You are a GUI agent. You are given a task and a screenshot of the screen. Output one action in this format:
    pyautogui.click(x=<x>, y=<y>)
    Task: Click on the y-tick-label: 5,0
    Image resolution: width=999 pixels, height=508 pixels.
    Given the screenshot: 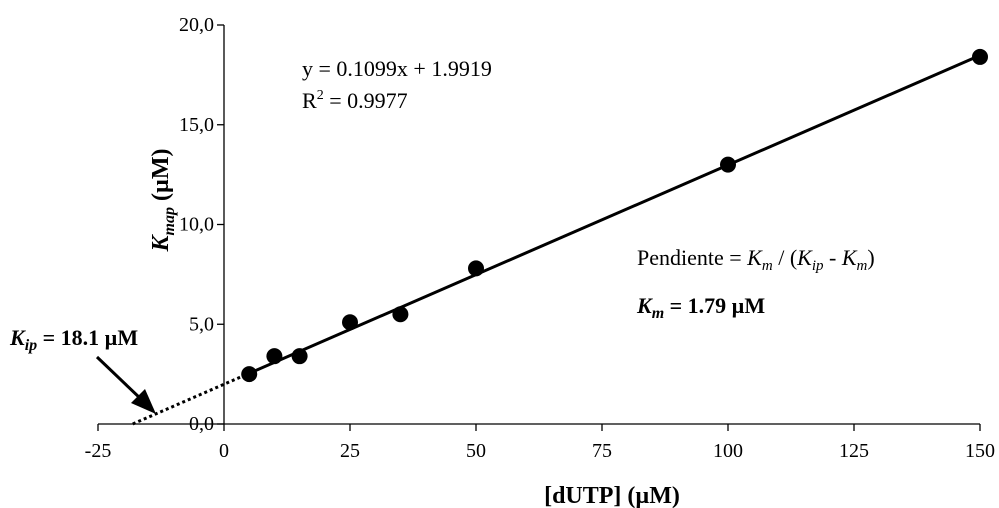 What is the action you would take?
    pyautogui.click(x=201, y=324)
    